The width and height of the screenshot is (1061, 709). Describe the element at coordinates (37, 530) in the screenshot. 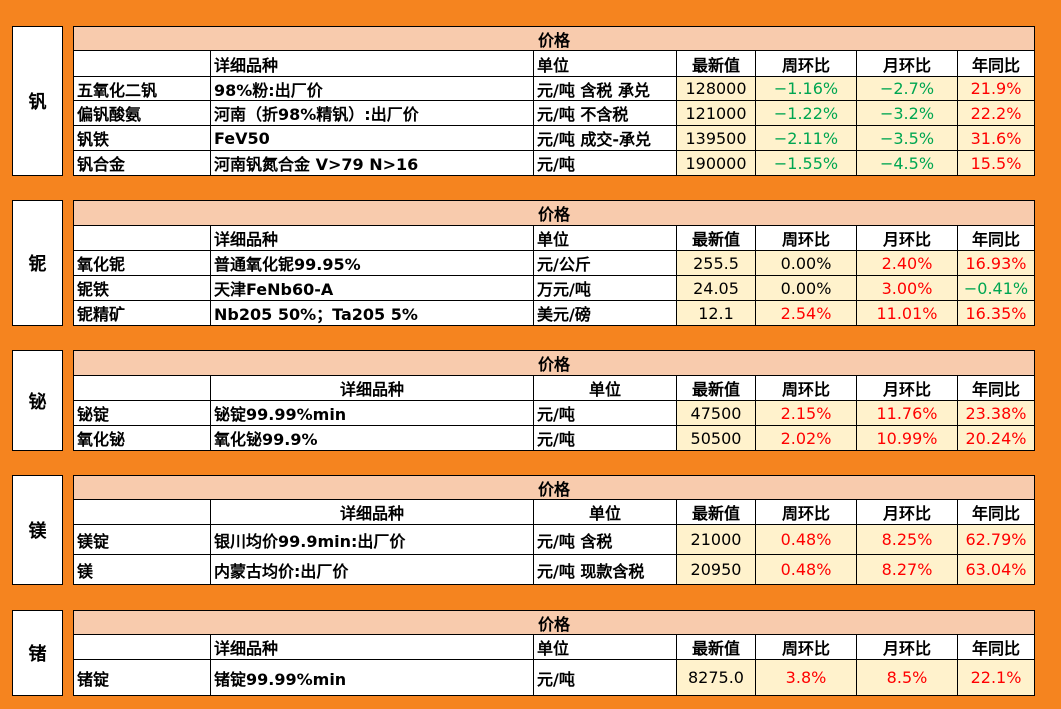

I see `metal-label: 镁` at that location.